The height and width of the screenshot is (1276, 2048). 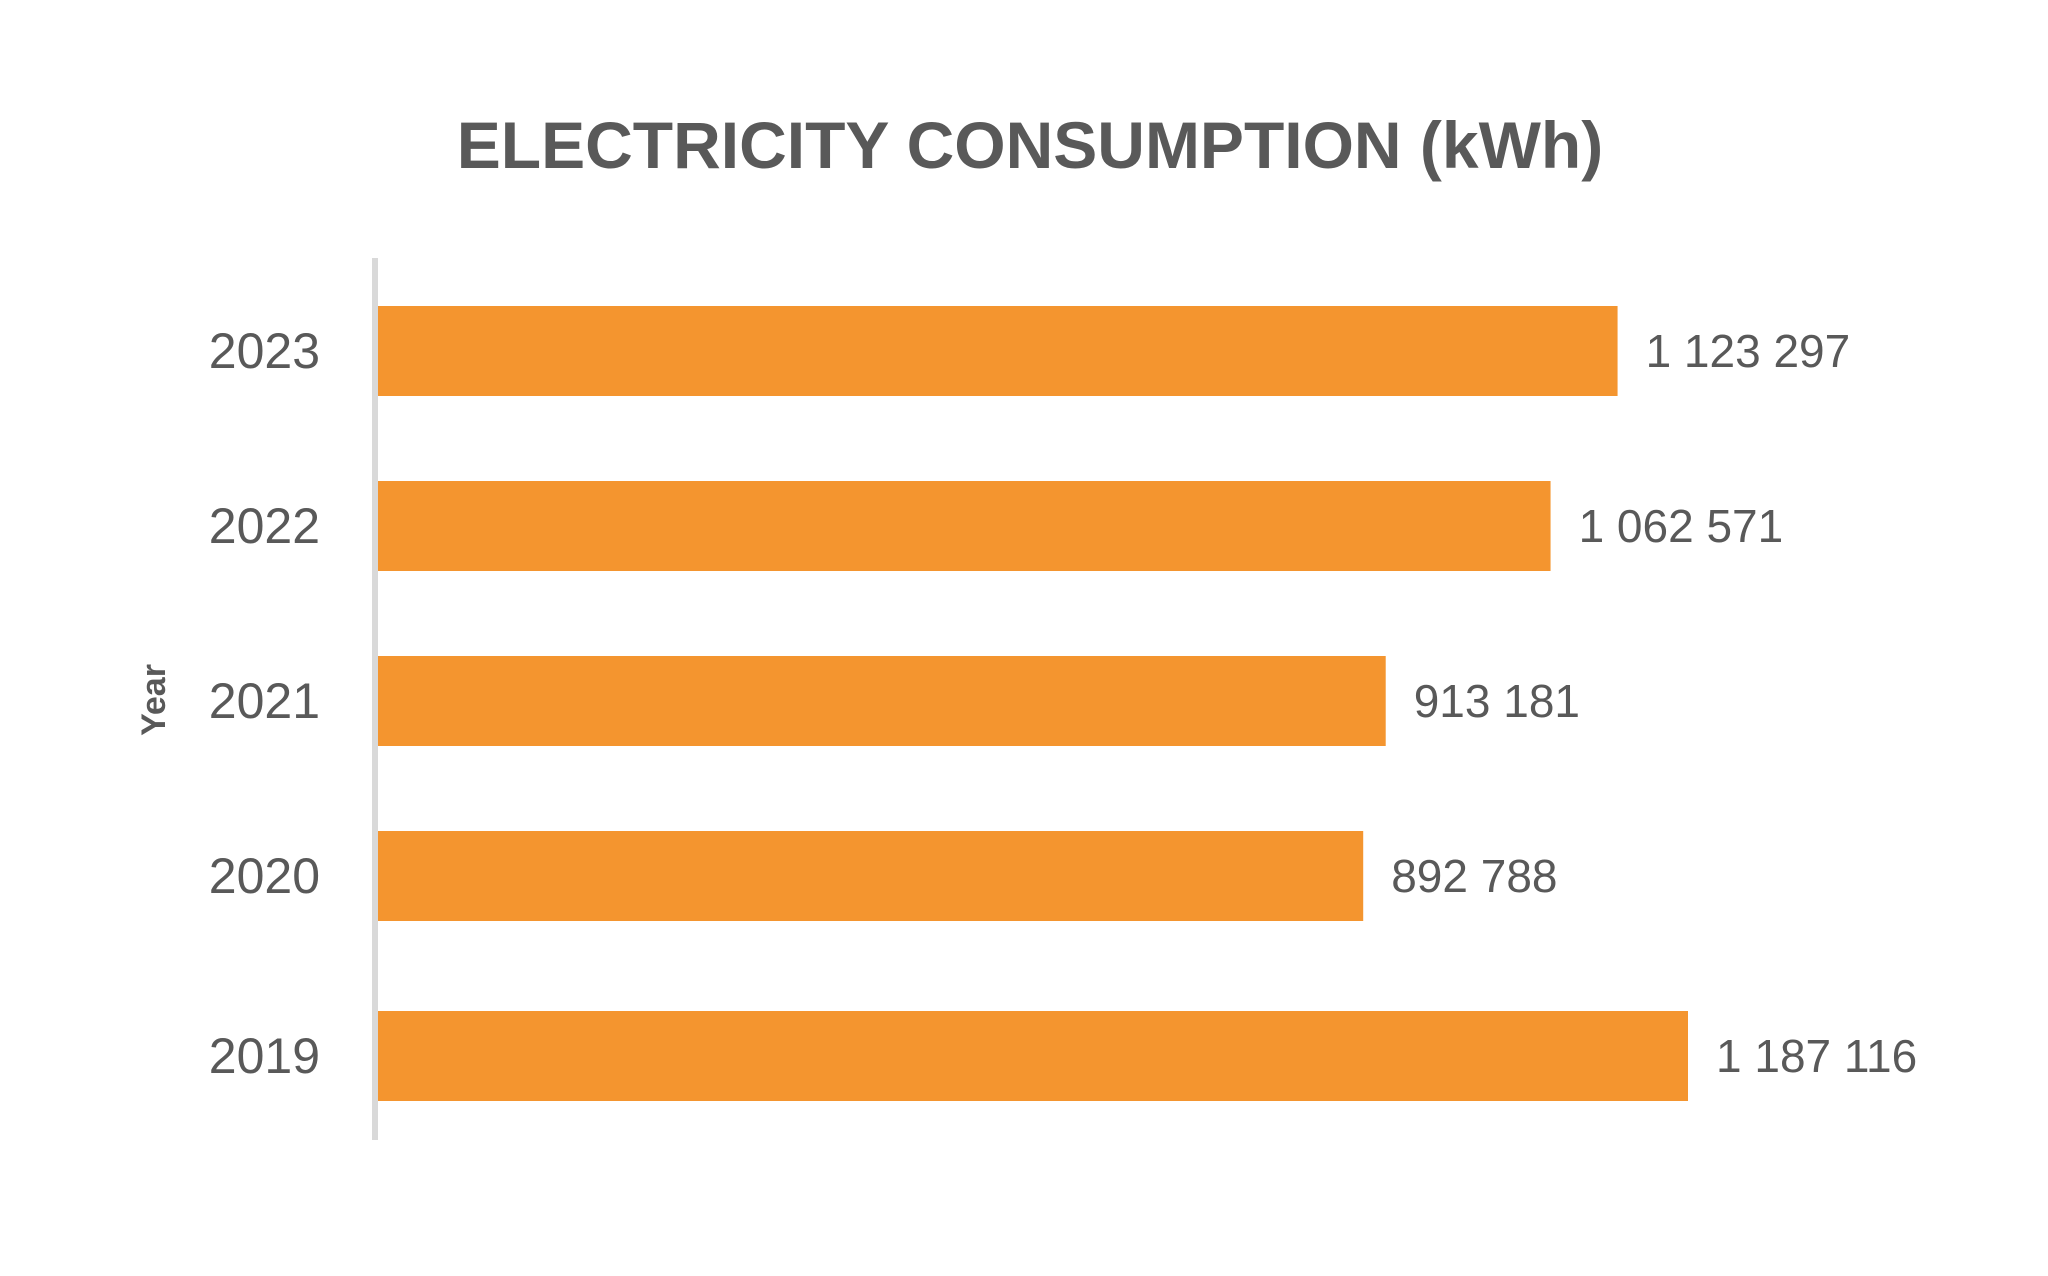 I want to click on bar-2020, so click(x=871, y=876).